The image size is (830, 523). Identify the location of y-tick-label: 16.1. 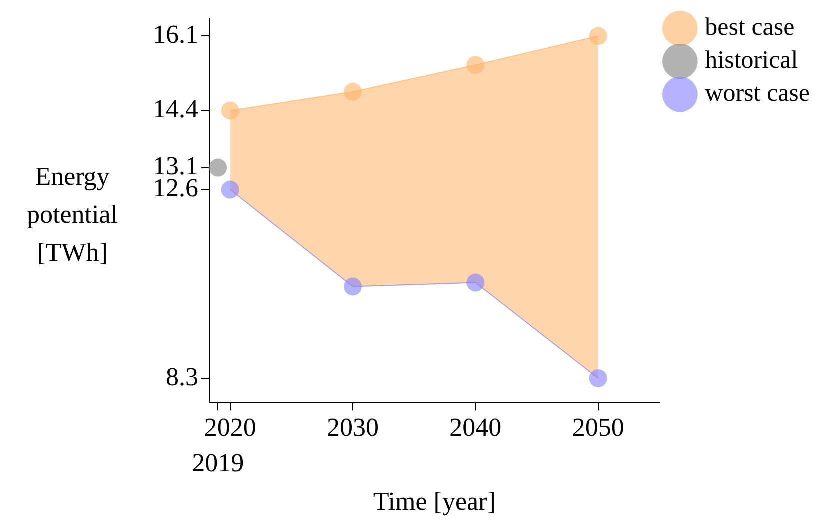
(175, 34).